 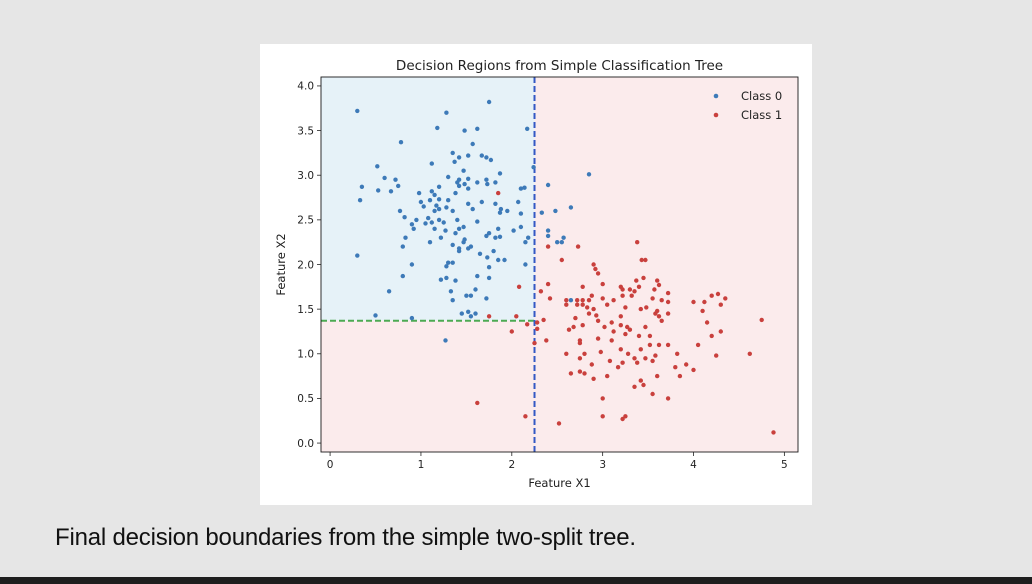 I want to click on x-tick-label: 2, so click(x=511, y=465).